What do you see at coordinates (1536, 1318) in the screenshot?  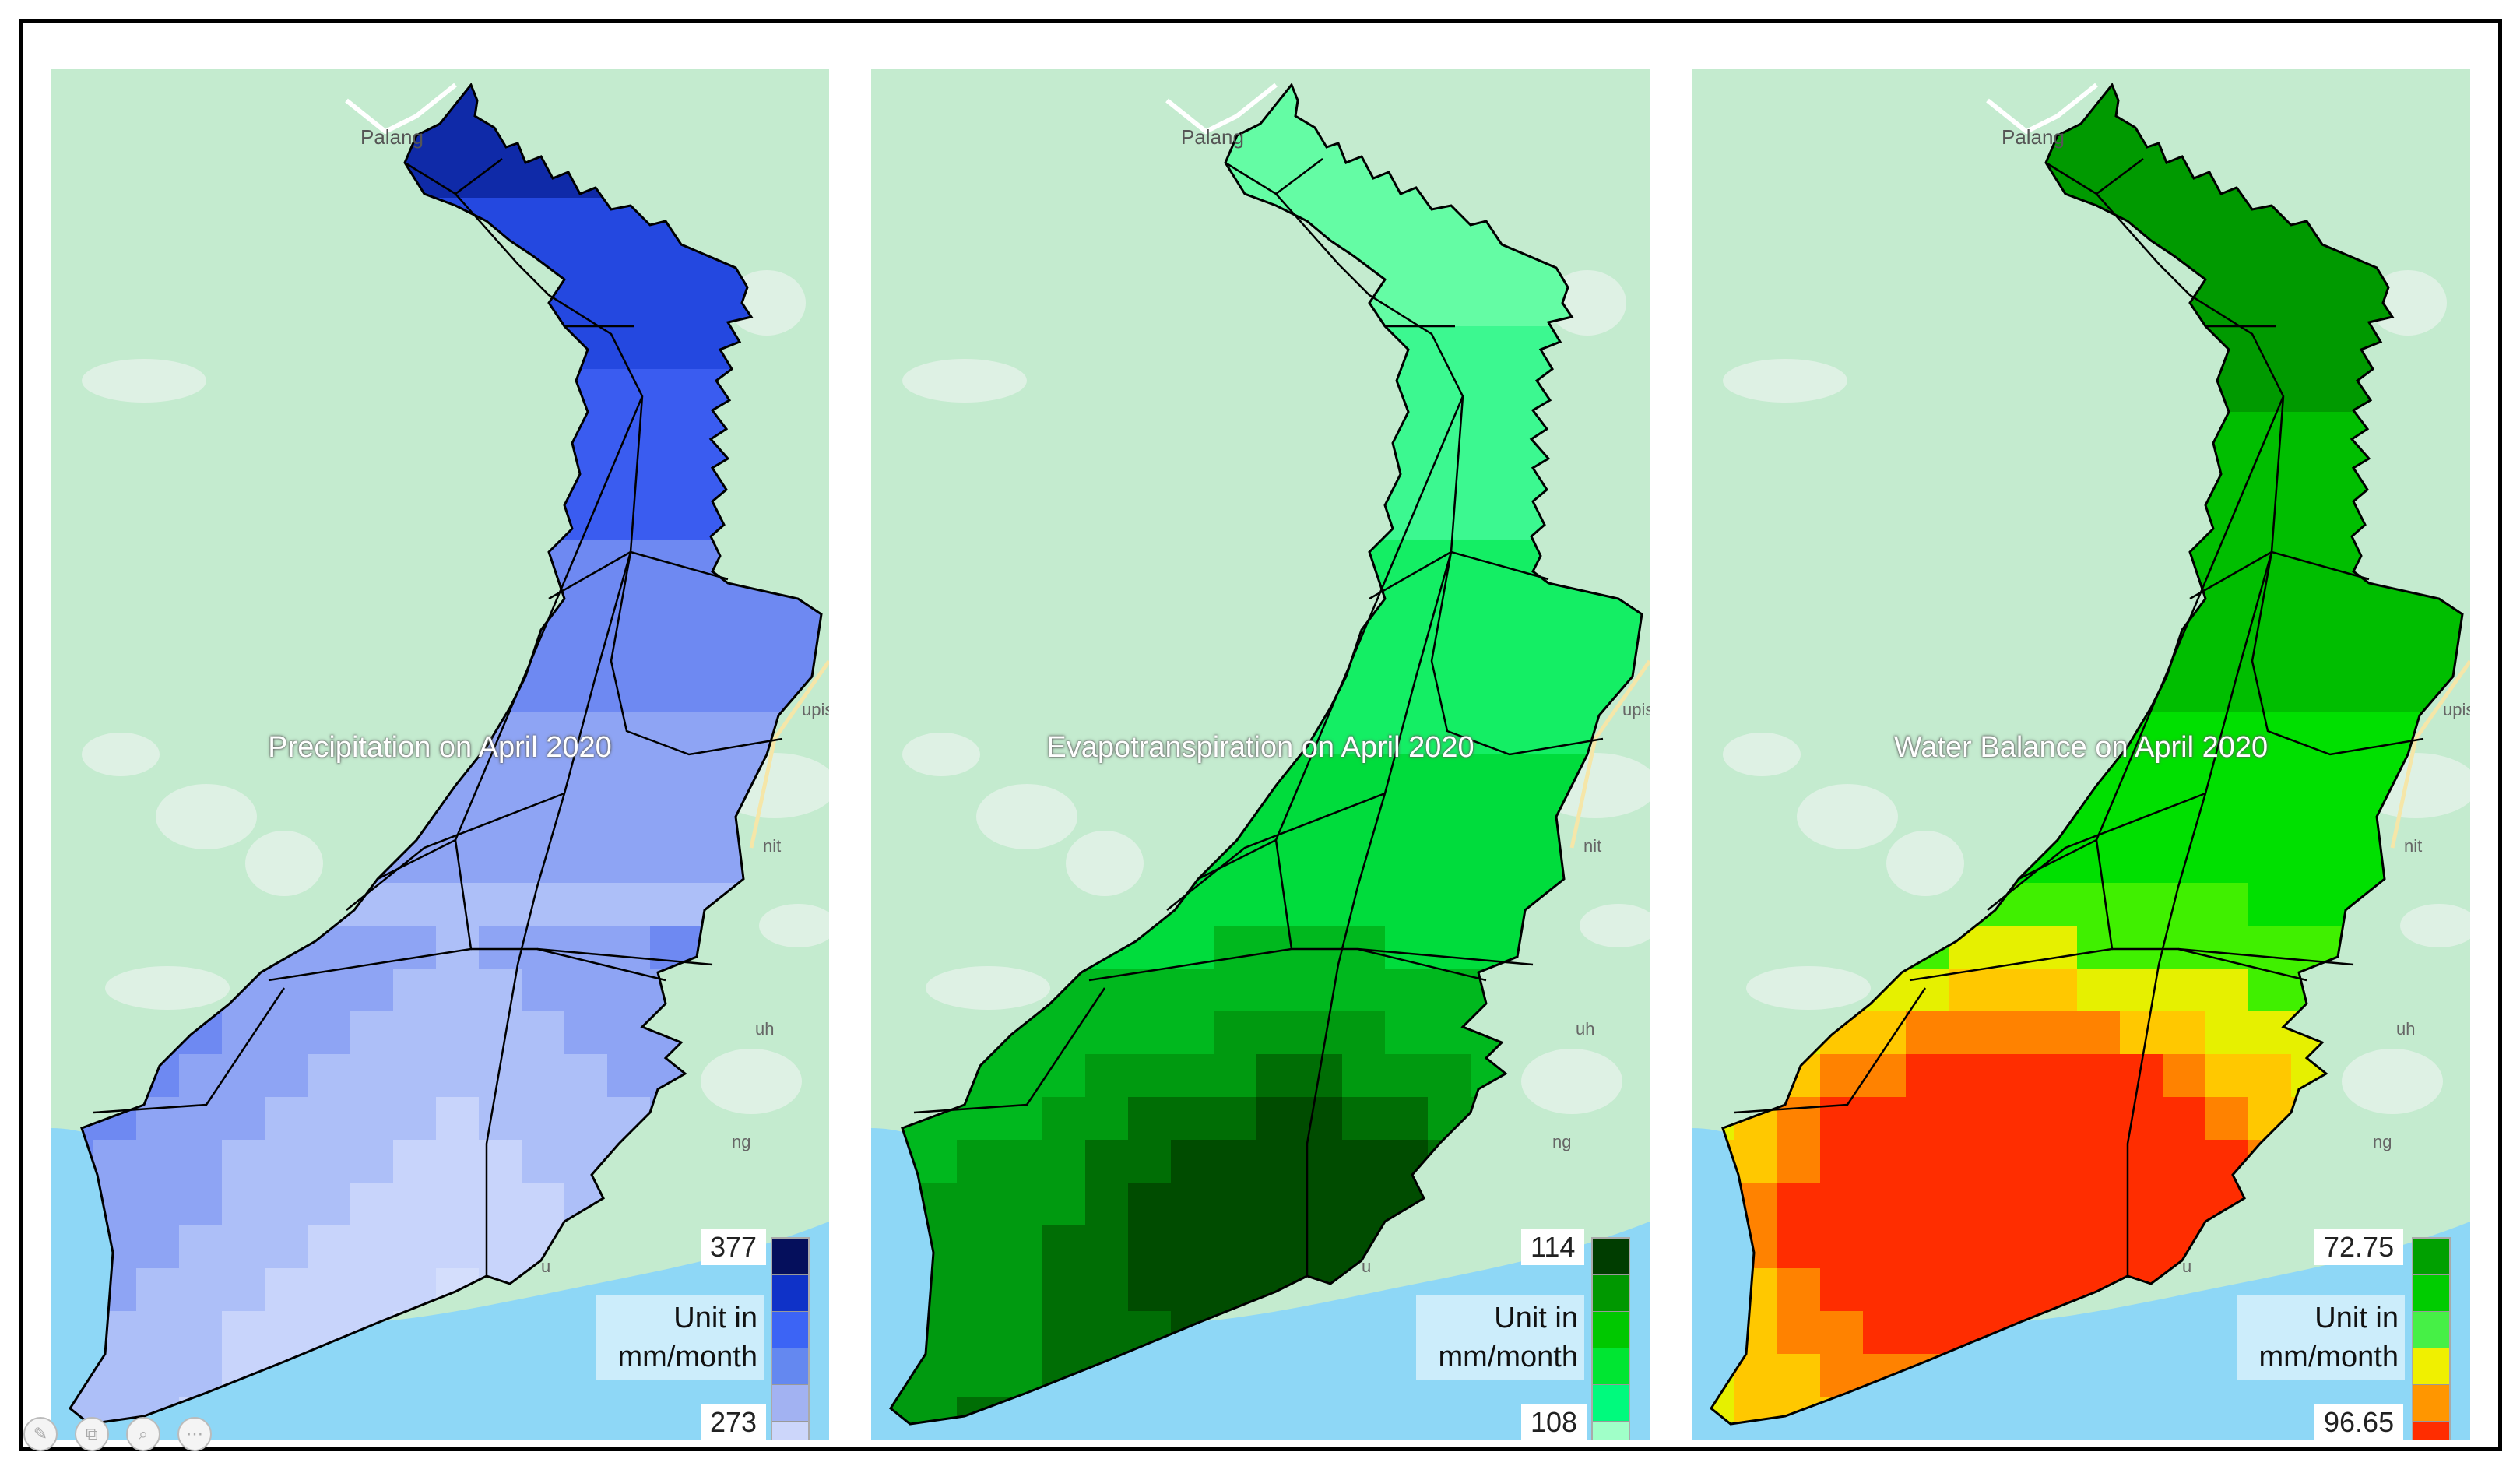 I see `legend-unit-line1: Unit in` at bounding box center [1536, 1318].